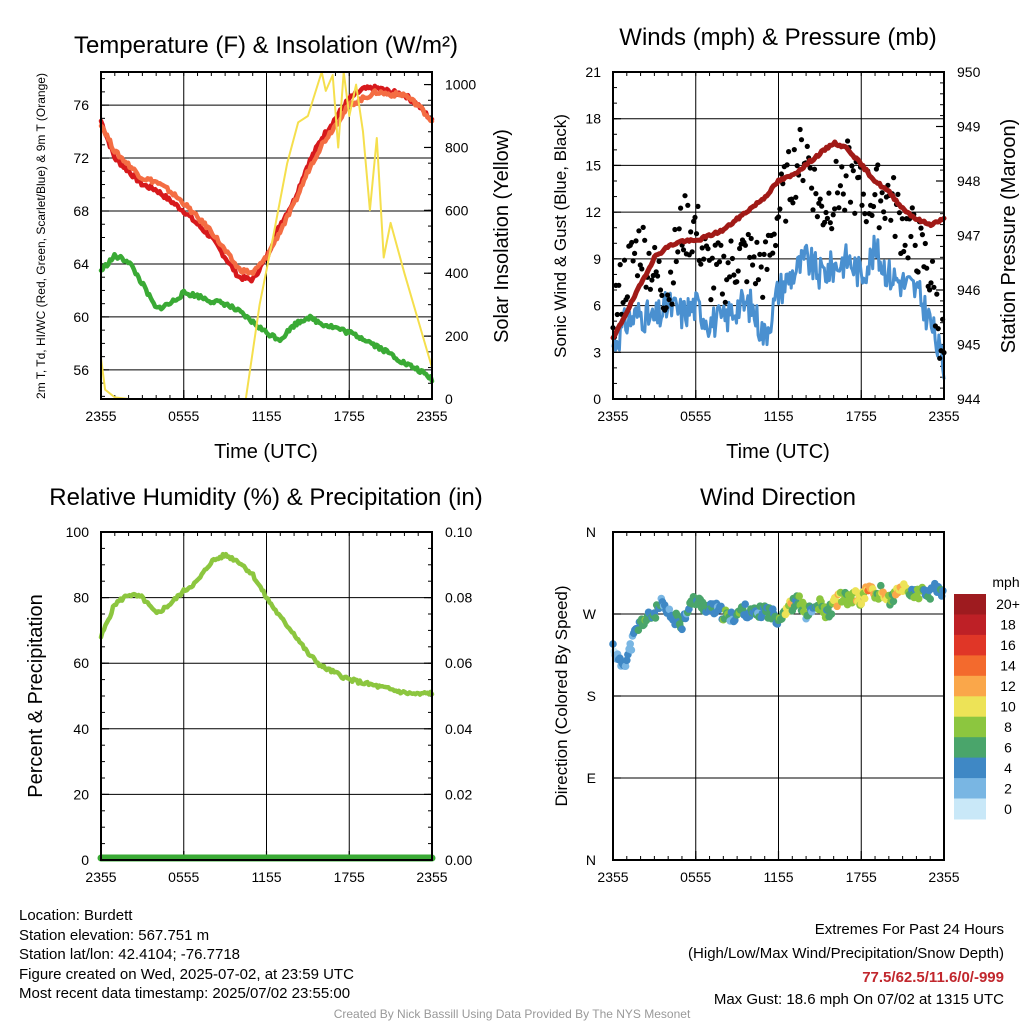  What do you see at coordinates (266, 452) in the screenshot?
I see `temperature-xlabel: Time (UTC)` at bounding box center [266, 452].